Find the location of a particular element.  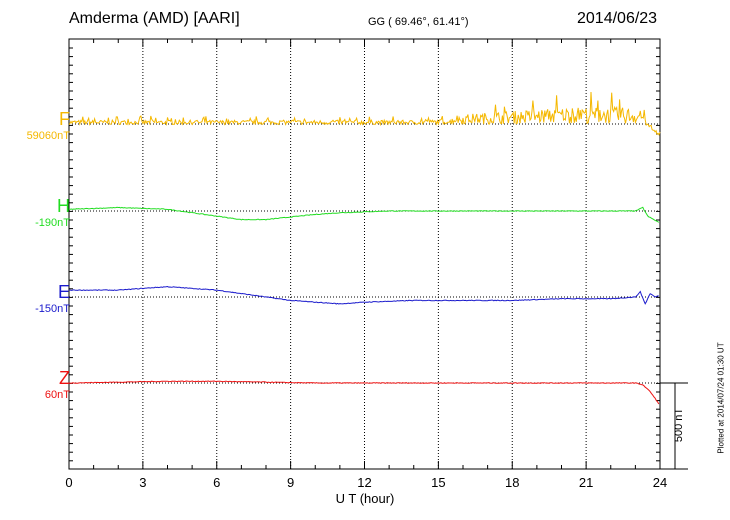

component-f-baseline: 59060nT is located at coordinates (48, 136).